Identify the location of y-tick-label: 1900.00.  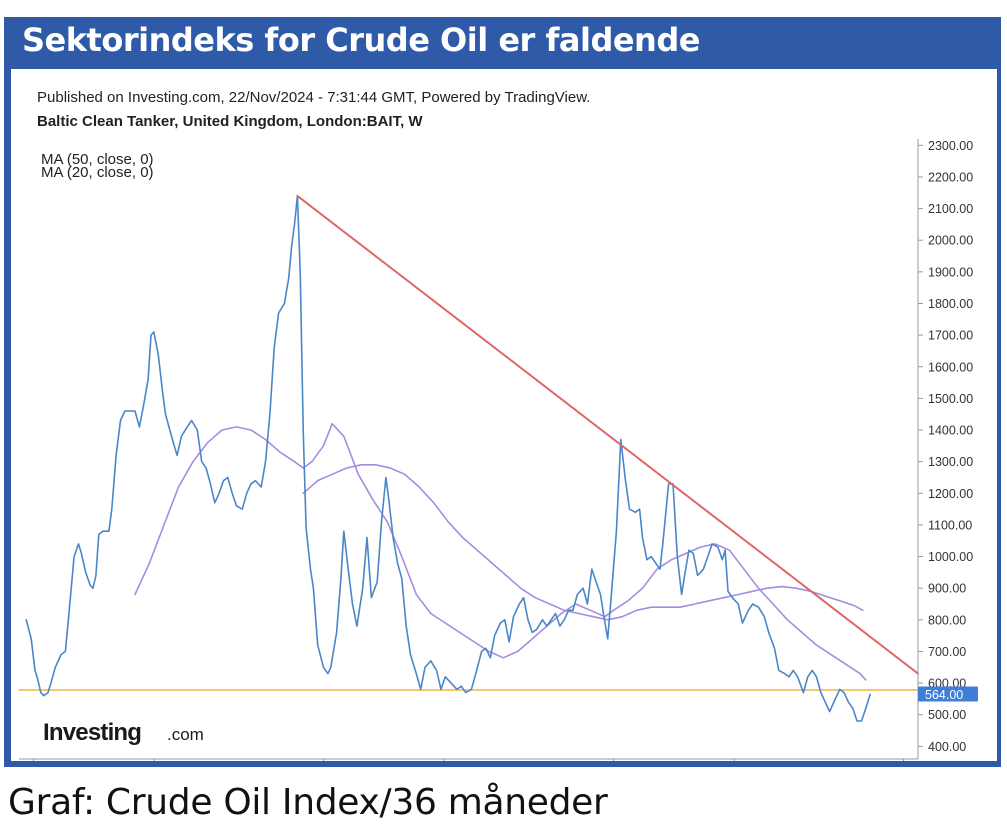
(950, 272).